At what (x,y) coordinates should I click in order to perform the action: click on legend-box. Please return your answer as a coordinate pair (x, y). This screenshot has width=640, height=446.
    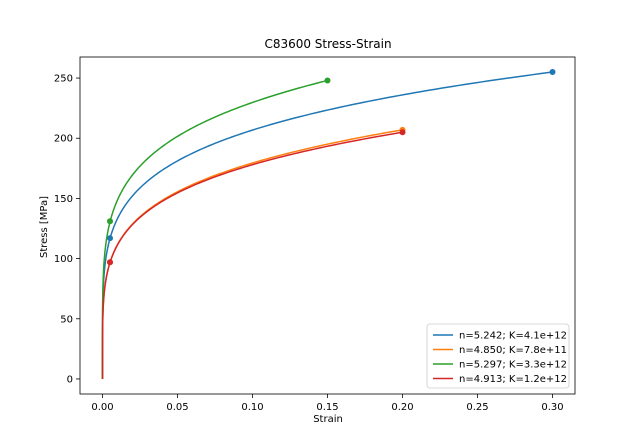
    Looking at the image, I should click on (498, 356).